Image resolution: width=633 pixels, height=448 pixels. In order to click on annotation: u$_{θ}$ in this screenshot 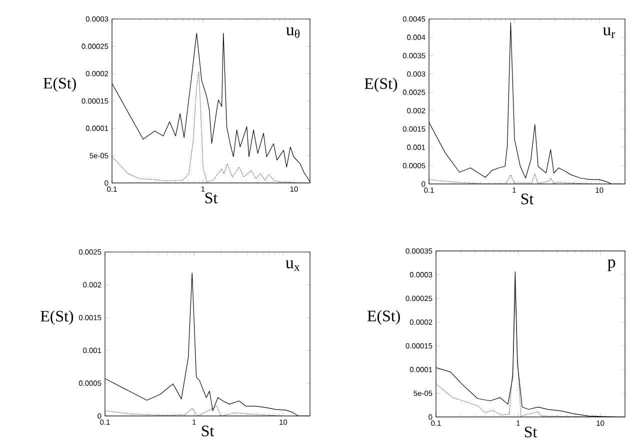, I will do `click(293, 32)`.